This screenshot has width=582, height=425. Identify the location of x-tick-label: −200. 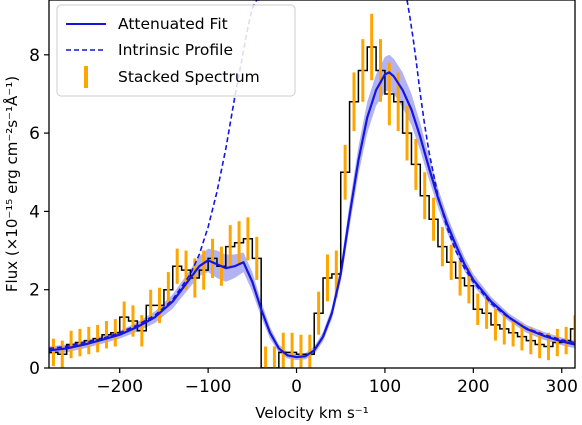
(119, 387).